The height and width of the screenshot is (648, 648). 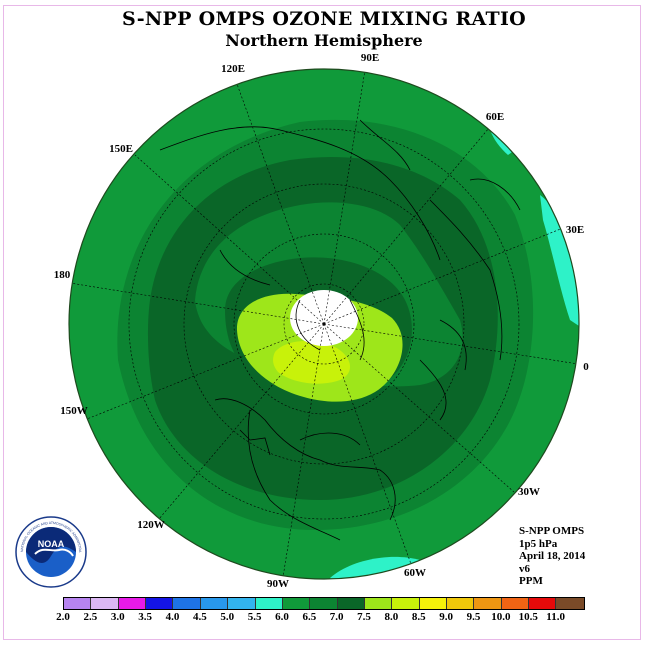 What do you see at coordinates (552, 531) in the screenshot?
I see `info-instrument: S-NPP OMPS` at bounding box center [552, 531].